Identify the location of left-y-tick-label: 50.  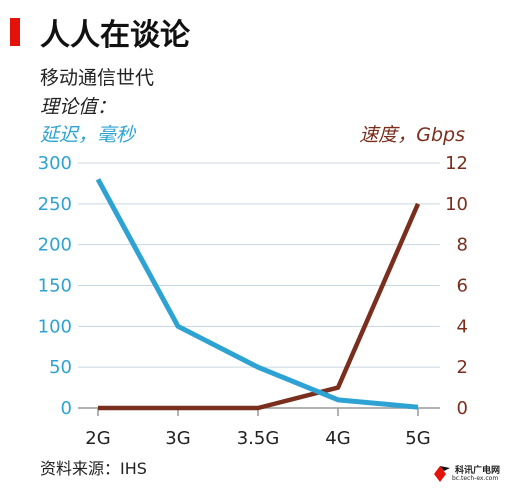
(60, 367).